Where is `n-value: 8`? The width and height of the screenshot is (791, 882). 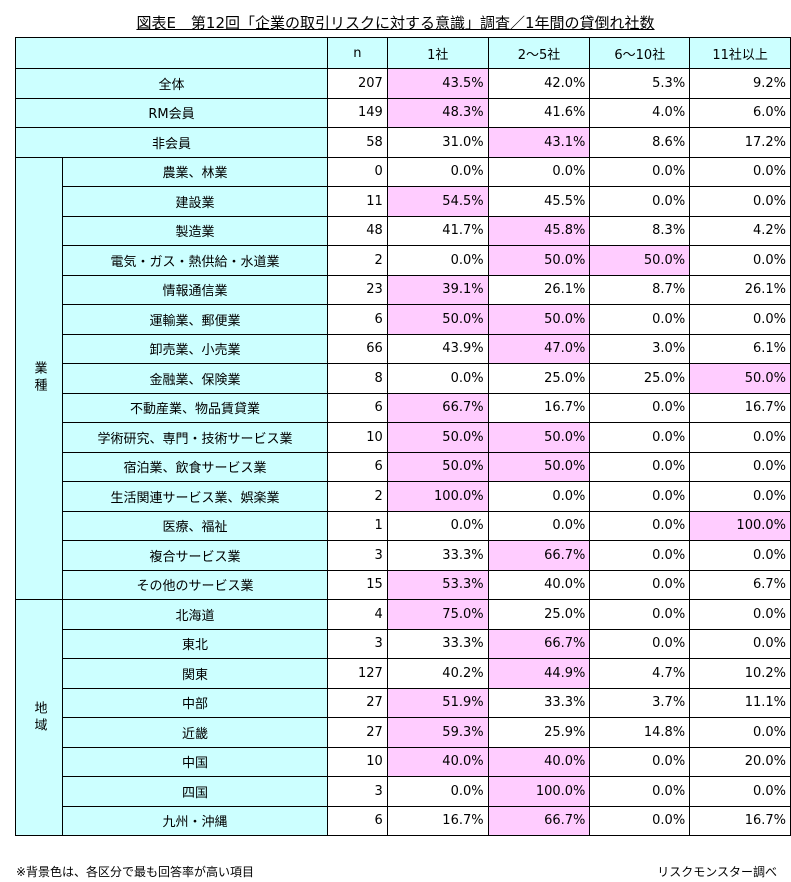 n-value: 8 is located at coordinates (357, 378).